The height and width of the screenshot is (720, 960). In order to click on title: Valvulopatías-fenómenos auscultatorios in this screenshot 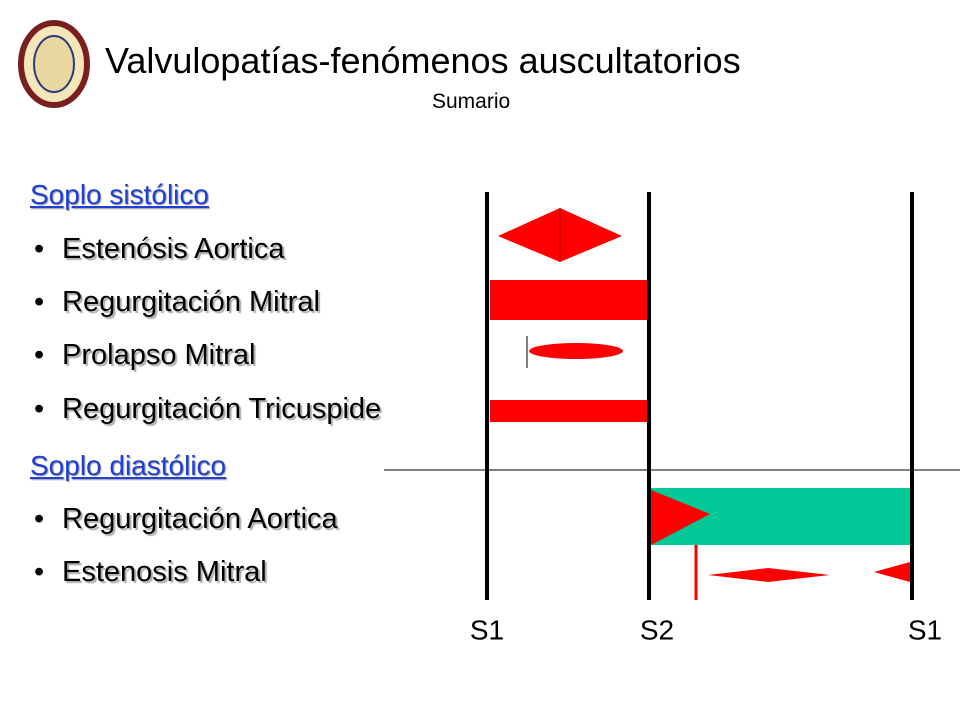, I will do `click(423, 60)`.